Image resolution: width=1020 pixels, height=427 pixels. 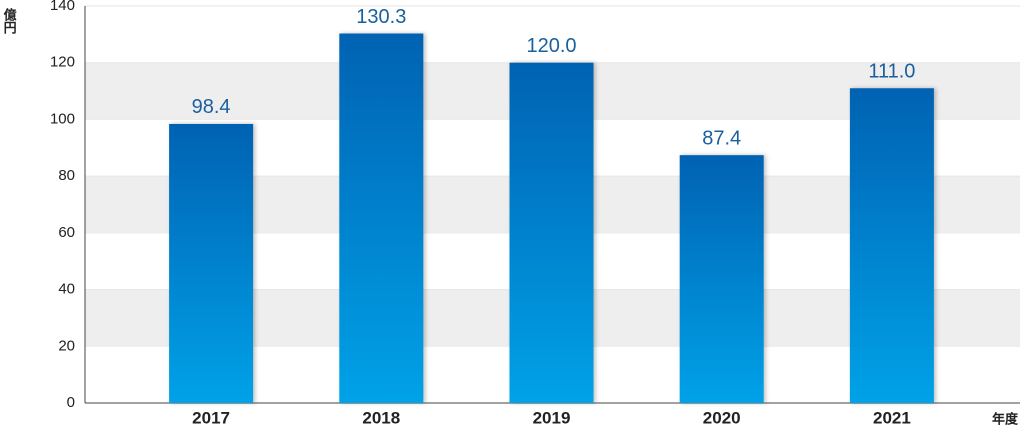 I want to click on value-label: 98.4, so click(x=211, y=107).